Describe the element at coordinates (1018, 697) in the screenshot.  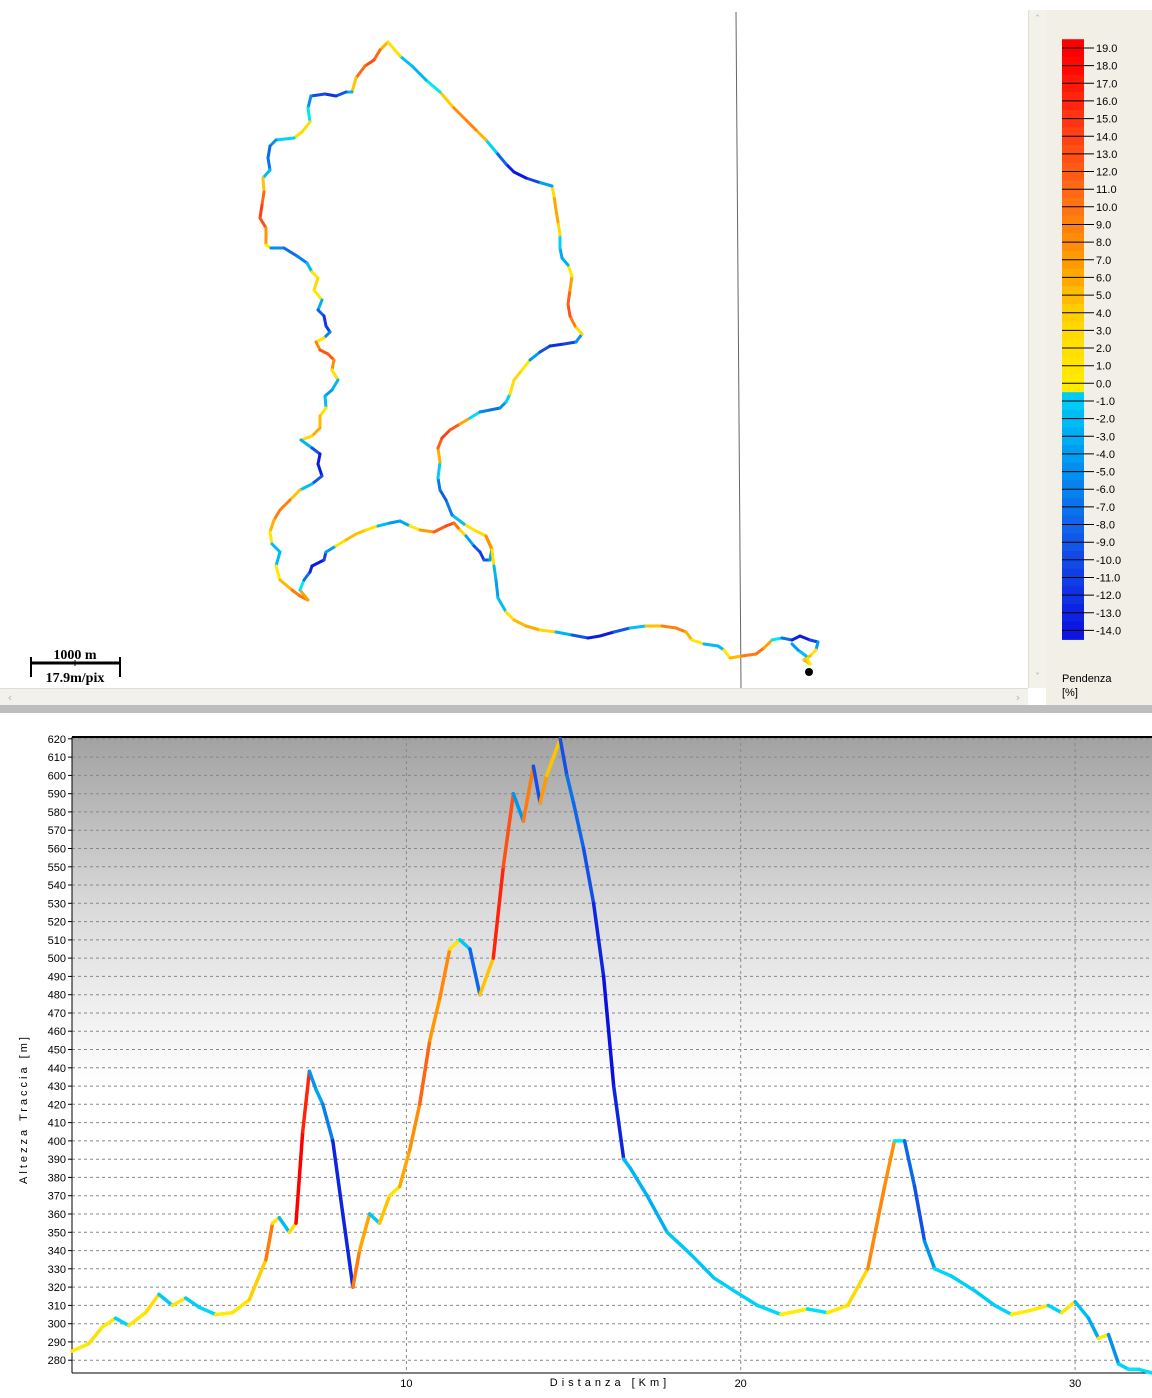
I see `scroll-right-icon: ›` at that location.